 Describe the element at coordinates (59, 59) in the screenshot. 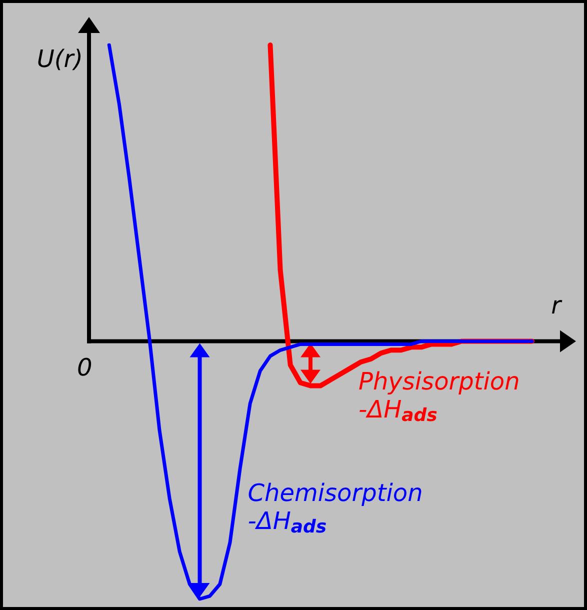

I see `y-axis-title: U(r)` at that location.